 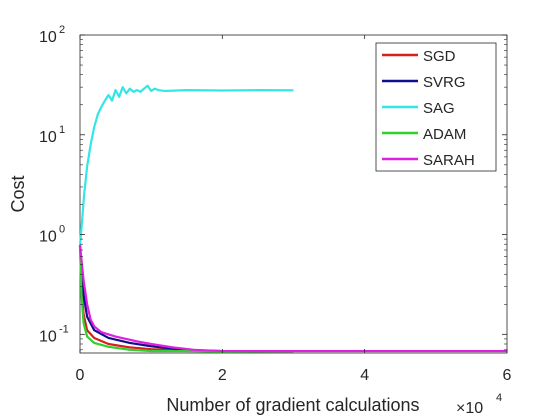 What do you see at coordinates (62, 230) in the screenshot?
I see `y-tick-label-exponent: 0` at bounding box center [62, 230].